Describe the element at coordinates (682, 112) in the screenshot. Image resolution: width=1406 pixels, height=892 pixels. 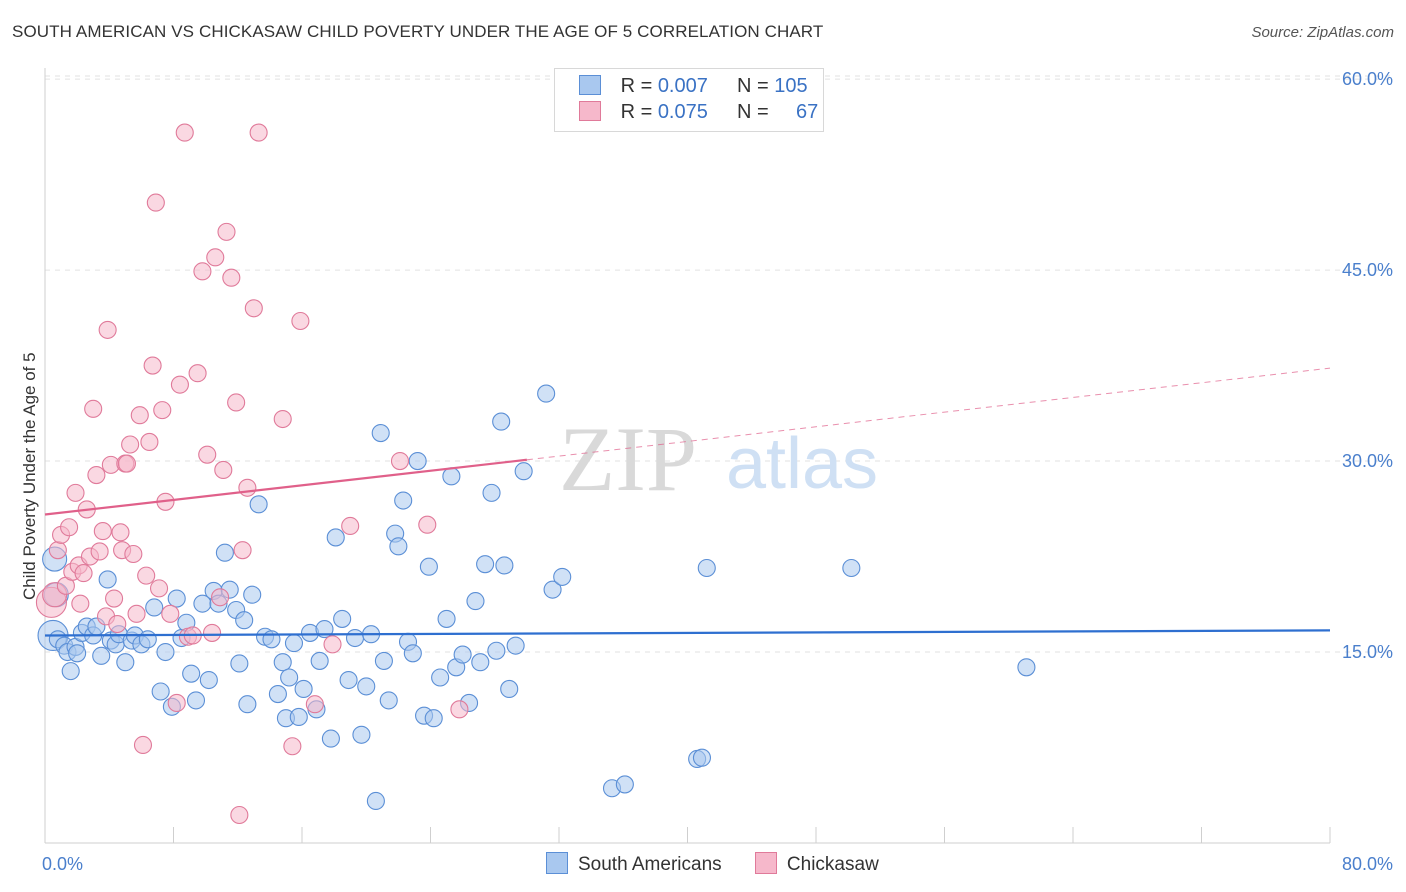
I see `legend-r-value: 0.075` at that location.